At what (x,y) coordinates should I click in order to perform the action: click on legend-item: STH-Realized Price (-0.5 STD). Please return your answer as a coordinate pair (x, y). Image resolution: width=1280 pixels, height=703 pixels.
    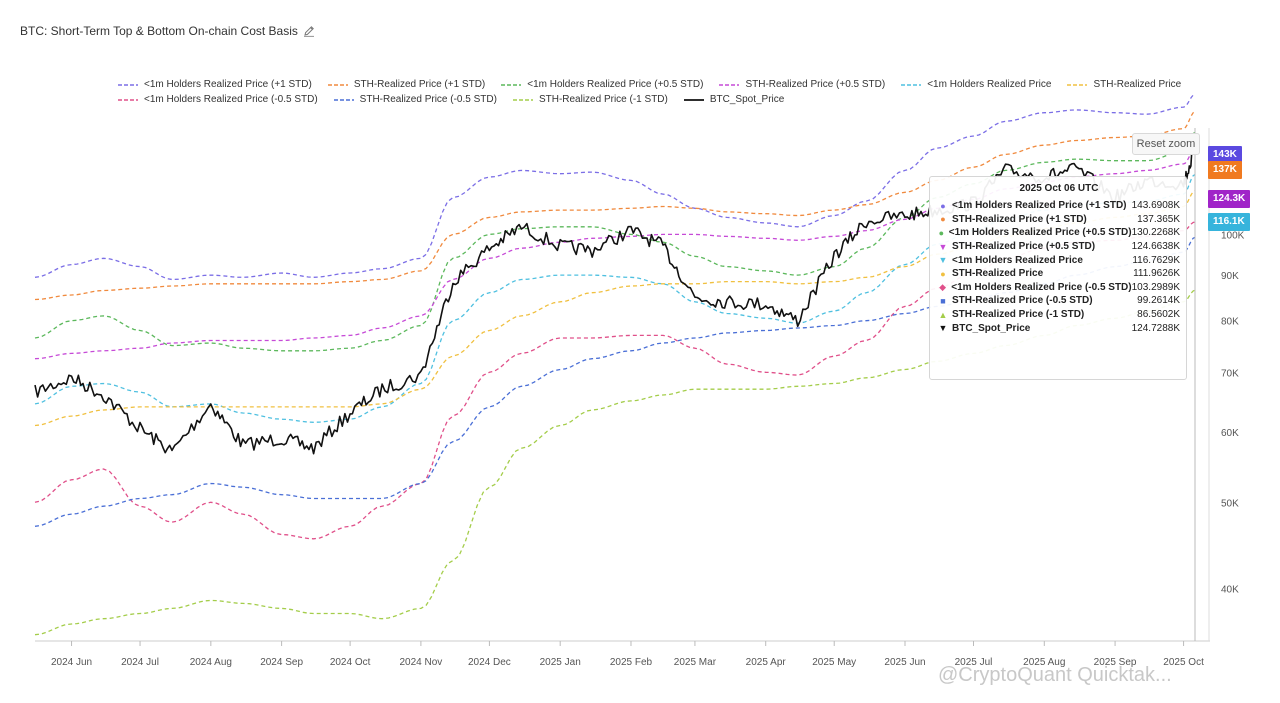
    Looking at the image, I should click on (415, 99).